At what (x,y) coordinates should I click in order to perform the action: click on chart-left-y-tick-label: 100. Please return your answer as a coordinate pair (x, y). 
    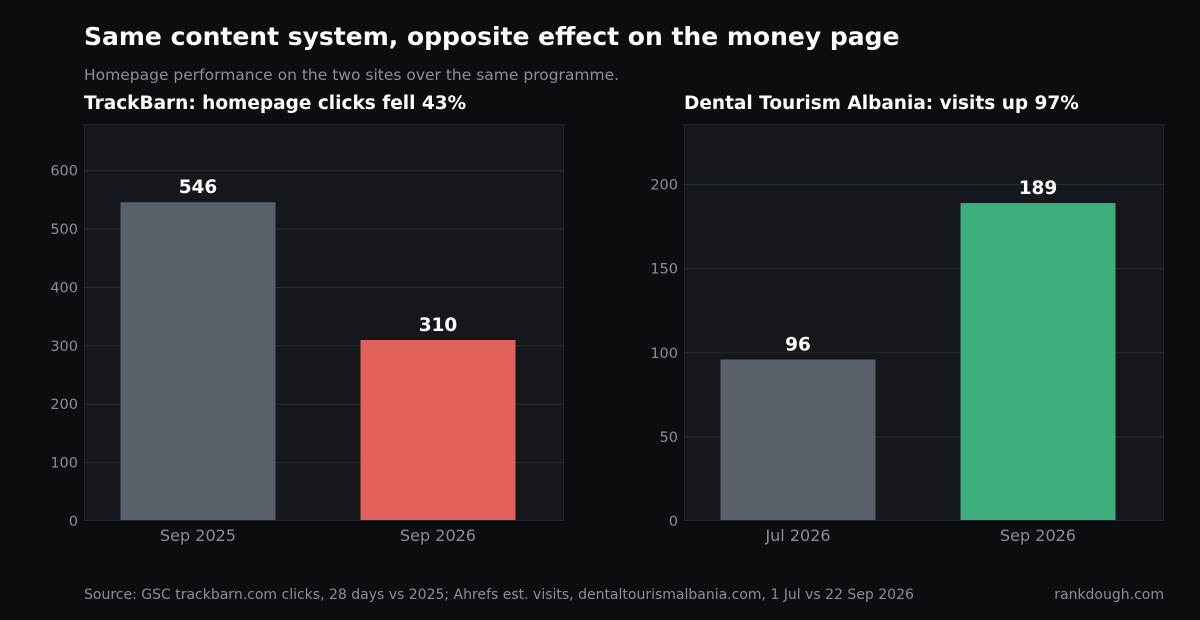
    Looking at the image, I should click on (64, 464).